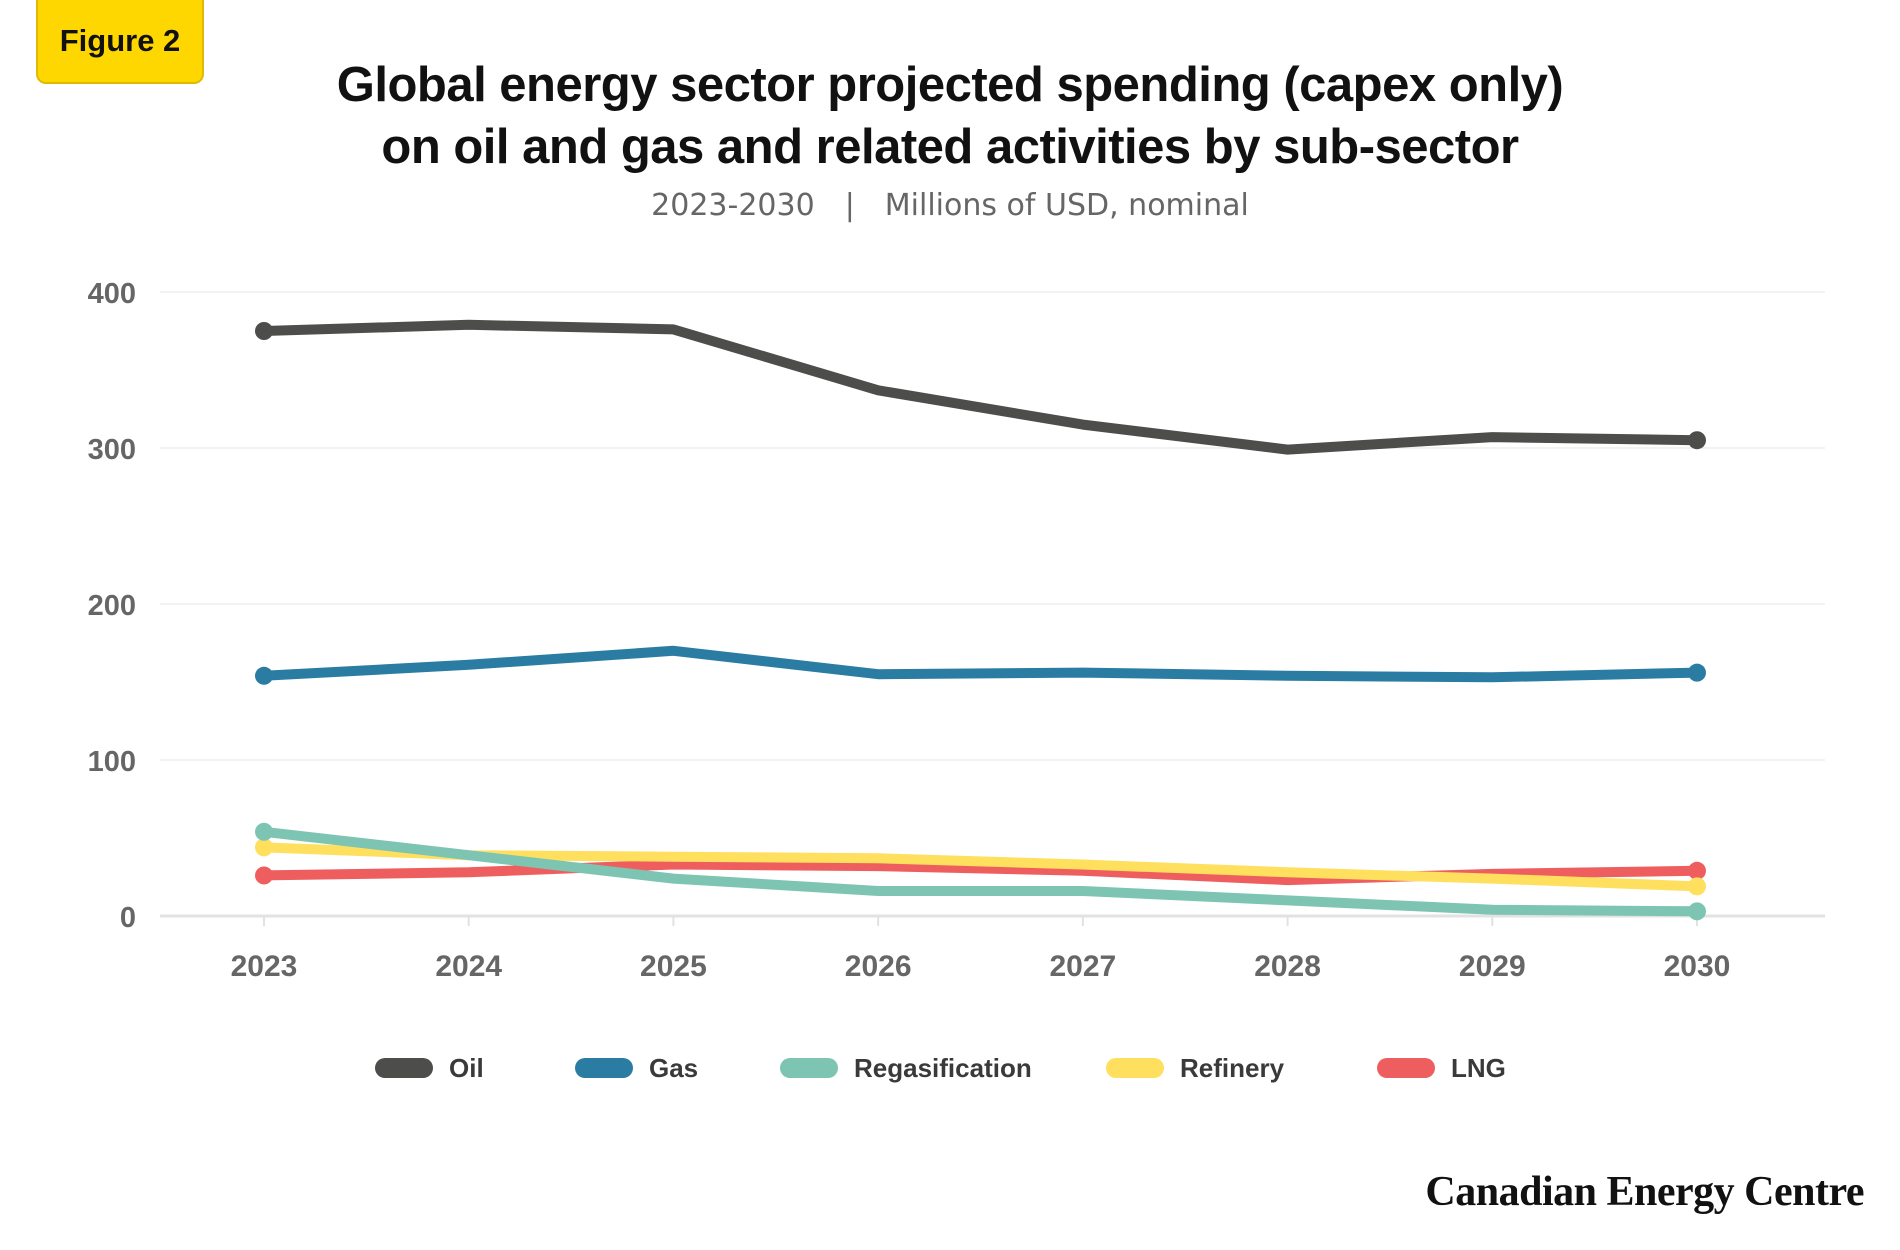 The width and height of the screenshot is (1900, 1250). I want to click on figure-badge: Figure 2, so click(120, 42).